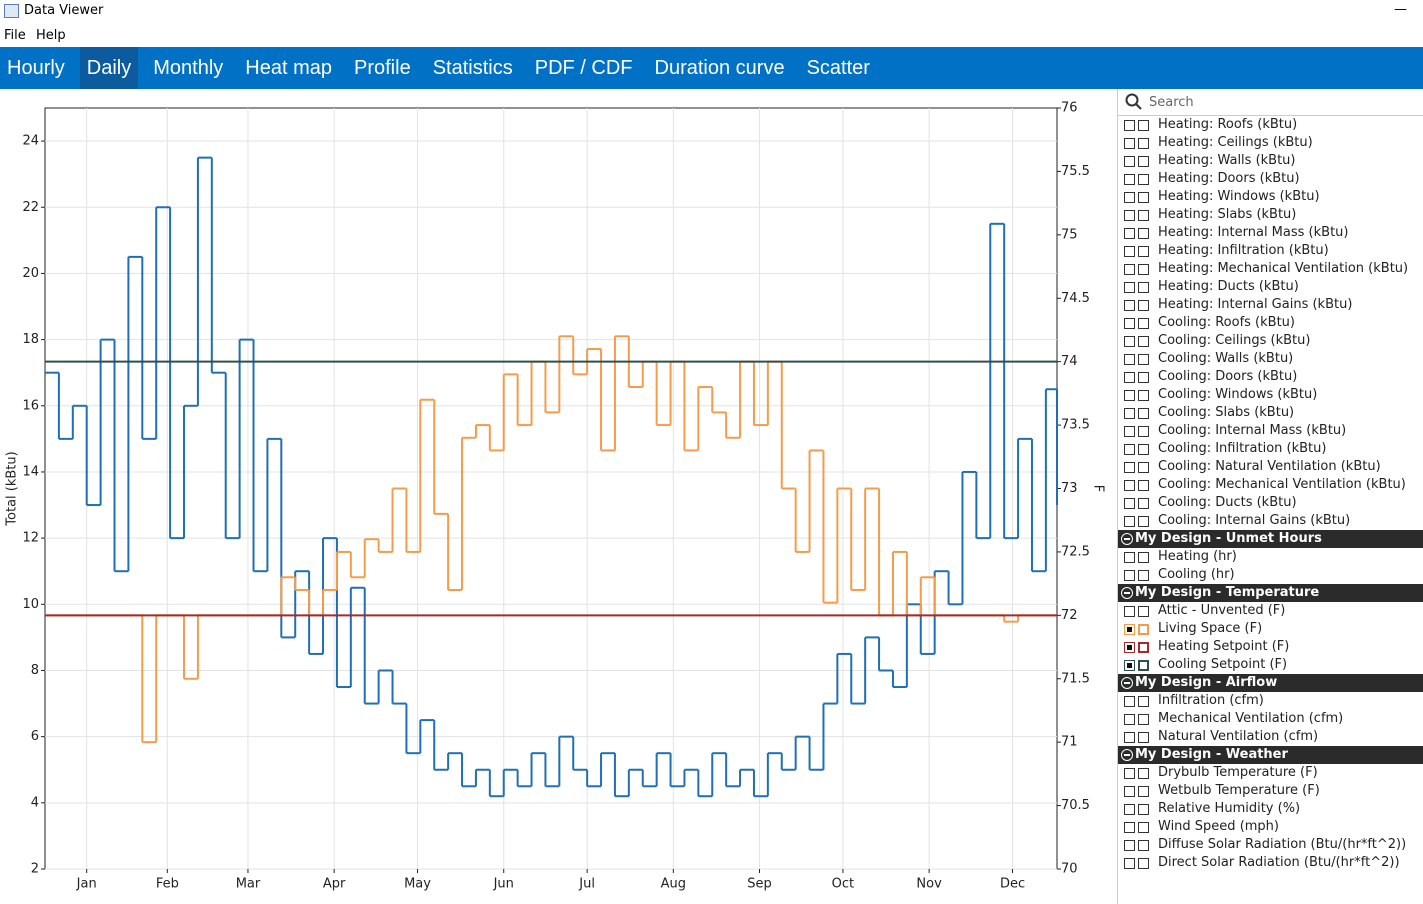 The image size is (1423, 904). What do you see at coordinates (1270, 359) in the screenshot?
I see `series-item: Cooling: Walls (kBtu)` at bounding box center [1270, 359].